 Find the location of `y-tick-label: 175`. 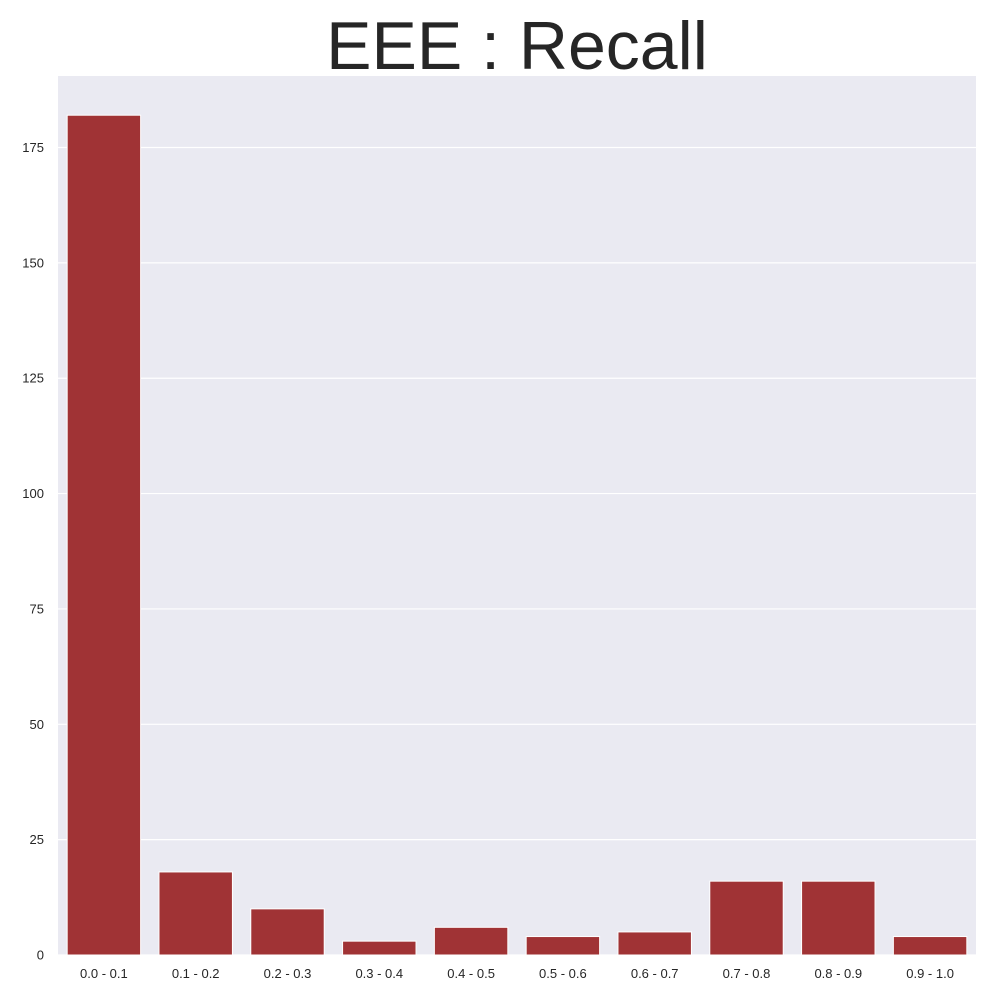

y-tick-label: 175 is located at coordinates (33, 147).